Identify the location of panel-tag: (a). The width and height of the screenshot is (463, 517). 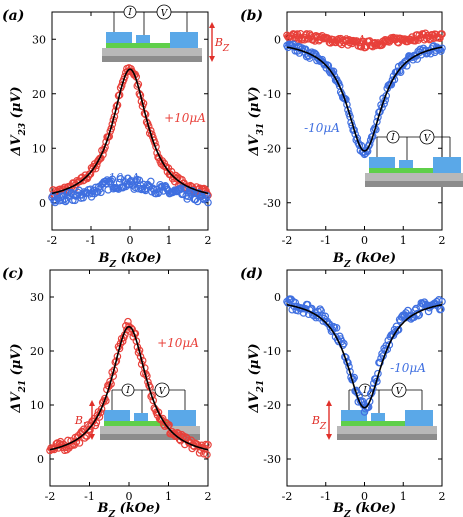
(13, 16).